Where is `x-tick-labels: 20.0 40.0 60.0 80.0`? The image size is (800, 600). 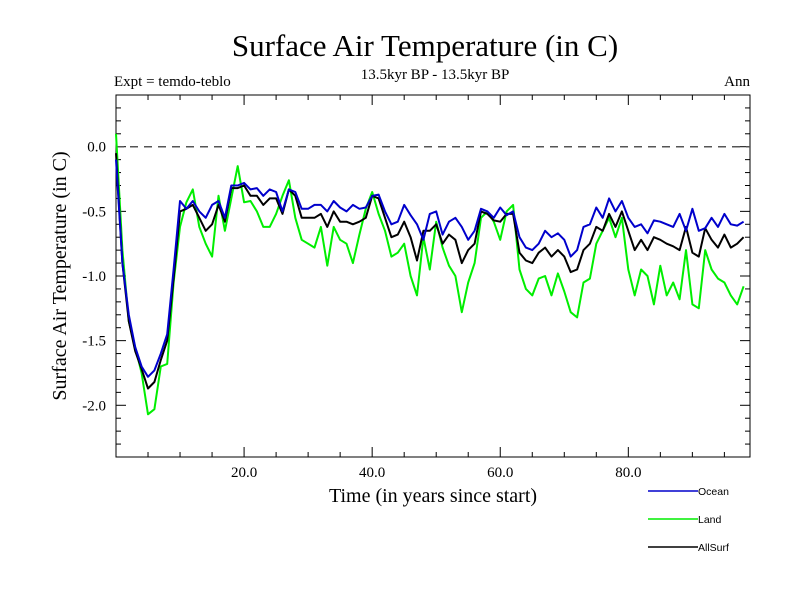 x-tick-labels: 20.0 40.0 60.0 80.0 is located at coordinates (436, 473).